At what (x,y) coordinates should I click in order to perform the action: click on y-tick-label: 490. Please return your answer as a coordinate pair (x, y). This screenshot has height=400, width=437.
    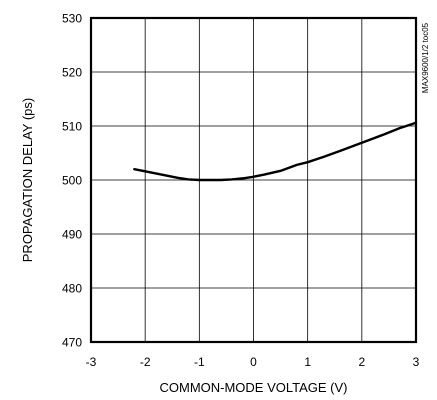
    Looking at the image, I should click on (72, 235).